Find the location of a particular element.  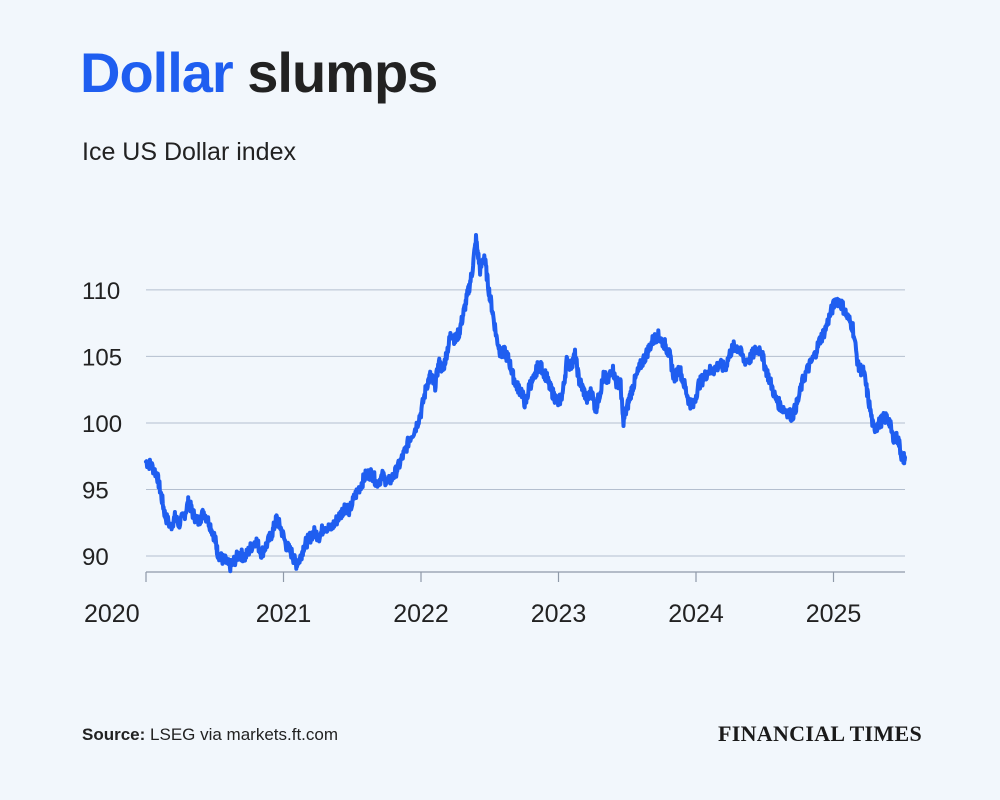

y-tick-label-95: 95 is located at coordinates (95, 490).